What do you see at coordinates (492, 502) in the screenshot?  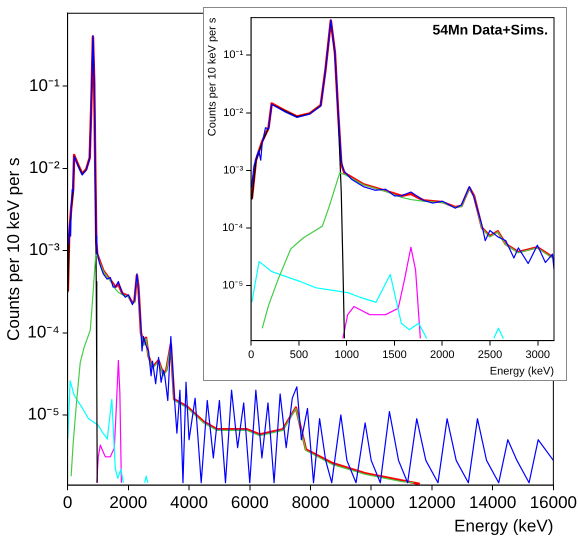 I see `x-tick-label: 14000` at bounding box center [492, 502].